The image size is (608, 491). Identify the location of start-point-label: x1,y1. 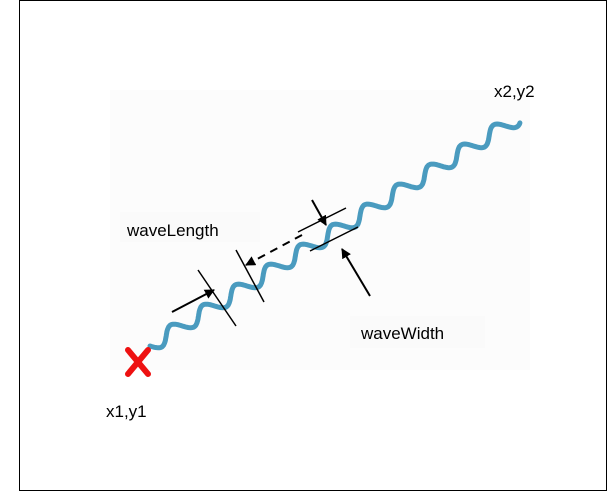
(126, 411).